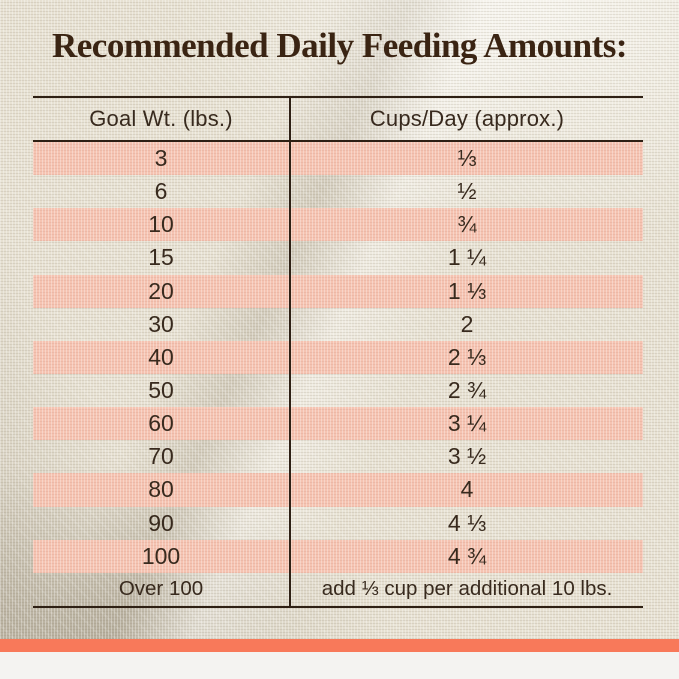 This screenshot has height=679, width=679. Describe the element at coordinates (338, 457) in the screenshot. I see `table-row: 70 3 ½` at that location.